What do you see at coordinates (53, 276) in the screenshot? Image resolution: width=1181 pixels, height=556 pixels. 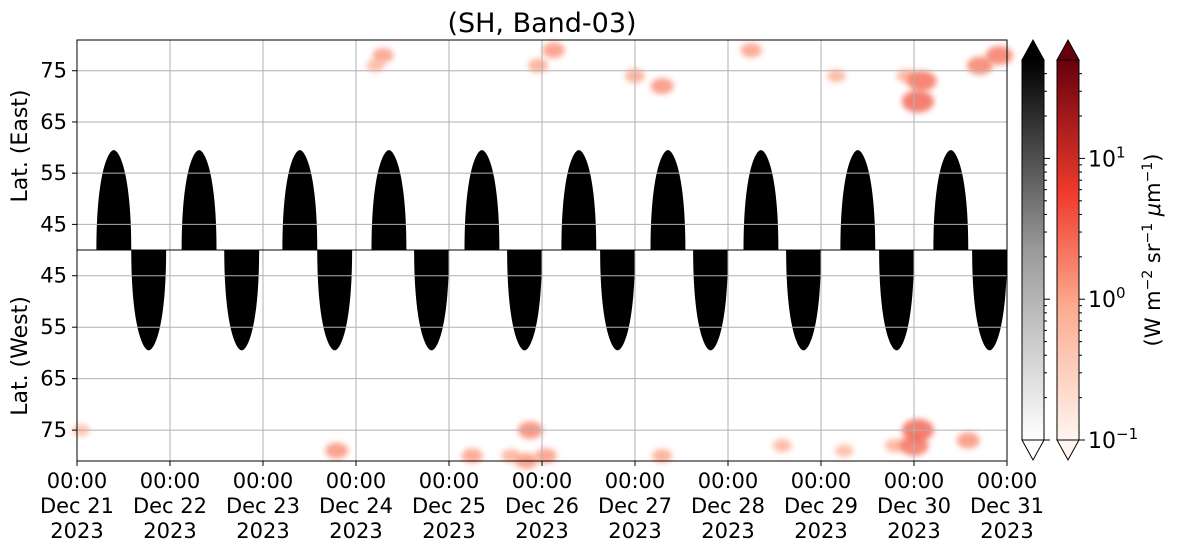 I see `ytick-label-west-3: 45` at bounding box center [53, 276].